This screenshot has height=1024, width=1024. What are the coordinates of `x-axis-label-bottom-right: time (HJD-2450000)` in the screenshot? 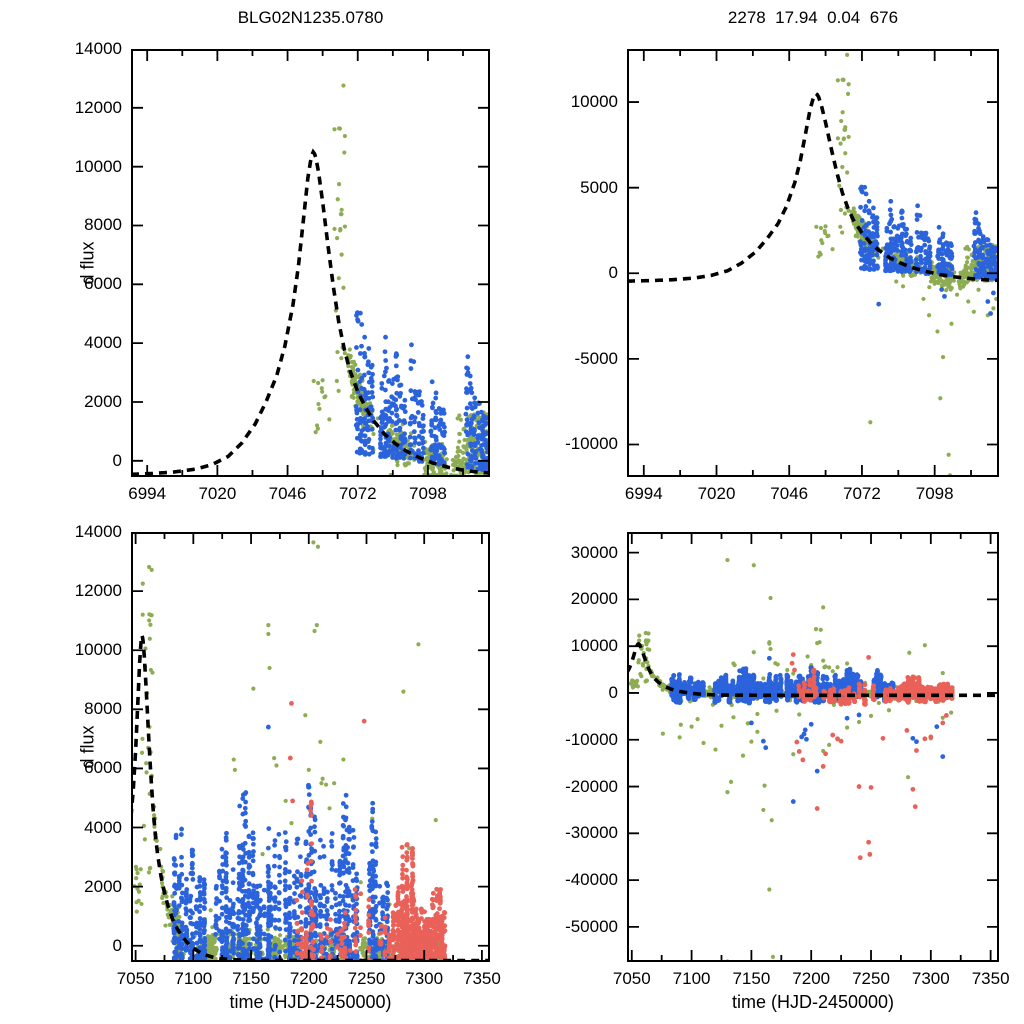 It's located at (813, 1002).